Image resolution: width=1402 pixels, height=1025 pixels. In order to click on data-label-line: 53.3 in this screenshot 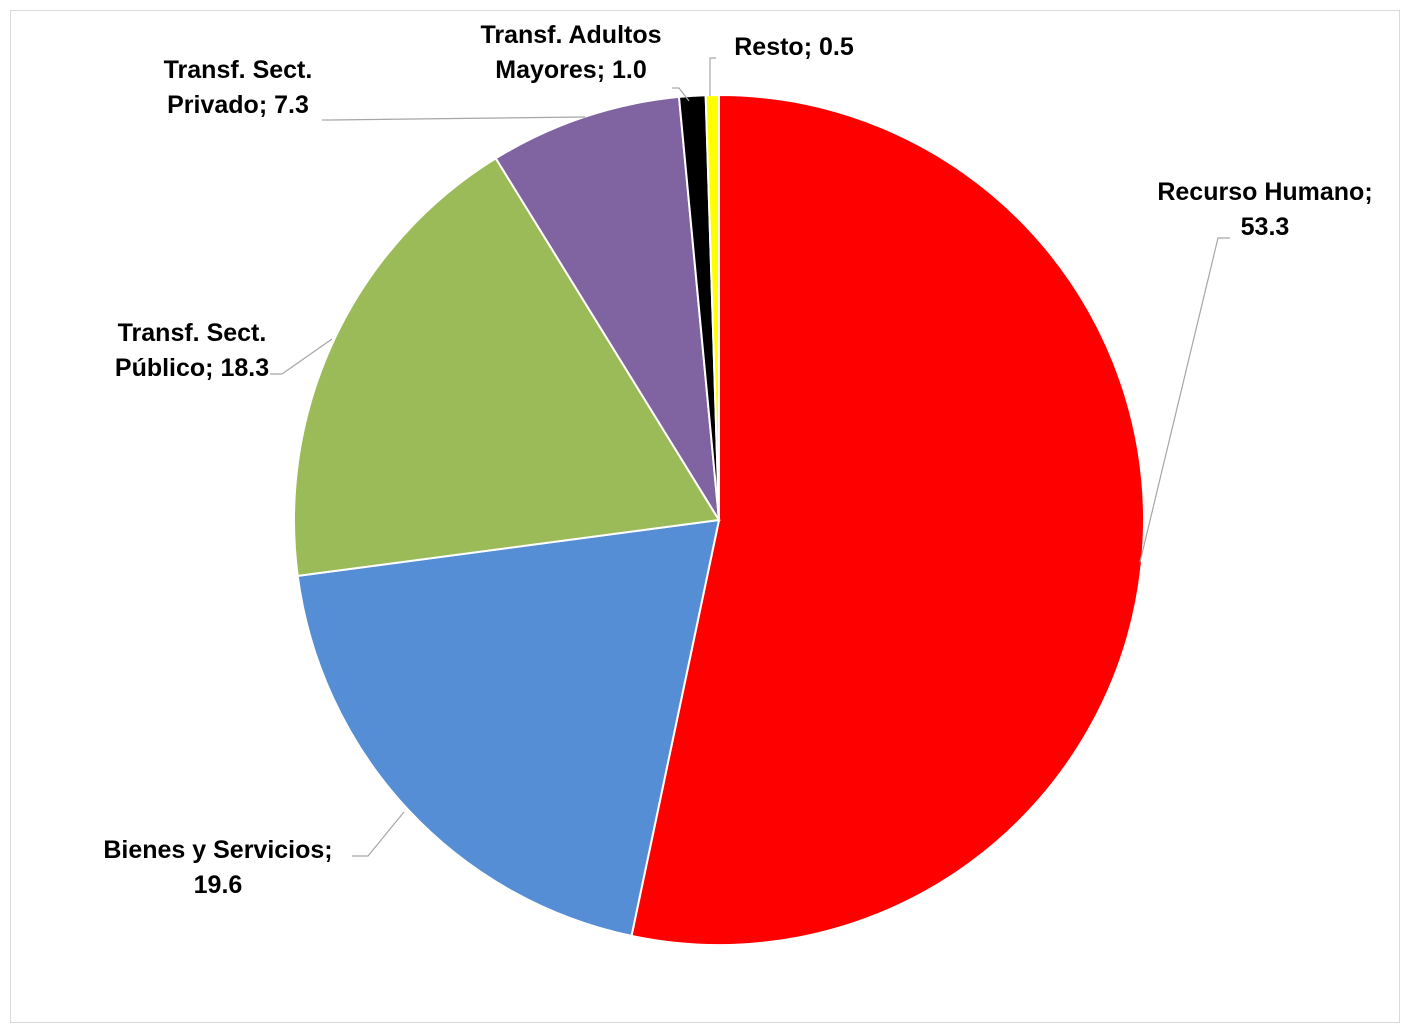, I will do `click(1265, 227)`.